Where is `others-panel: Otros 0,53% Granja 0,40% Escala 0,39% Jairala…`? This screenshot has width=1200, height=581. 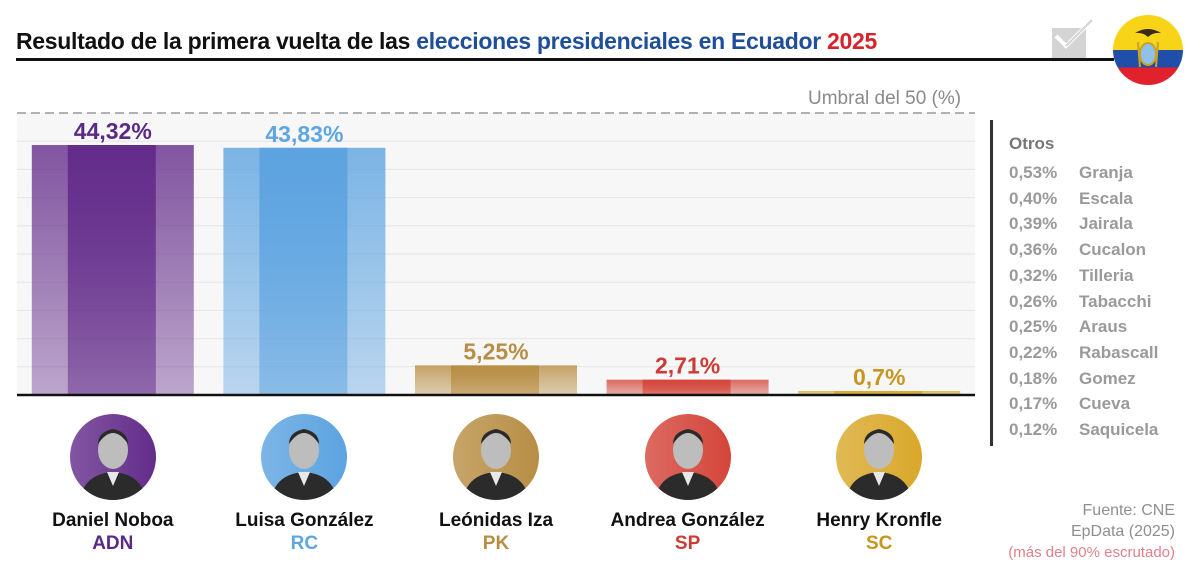
others-panel: Otros 0,53% Granja 0,40% Escala 0,39% Jairala… is located at coordinates (1091, 283).